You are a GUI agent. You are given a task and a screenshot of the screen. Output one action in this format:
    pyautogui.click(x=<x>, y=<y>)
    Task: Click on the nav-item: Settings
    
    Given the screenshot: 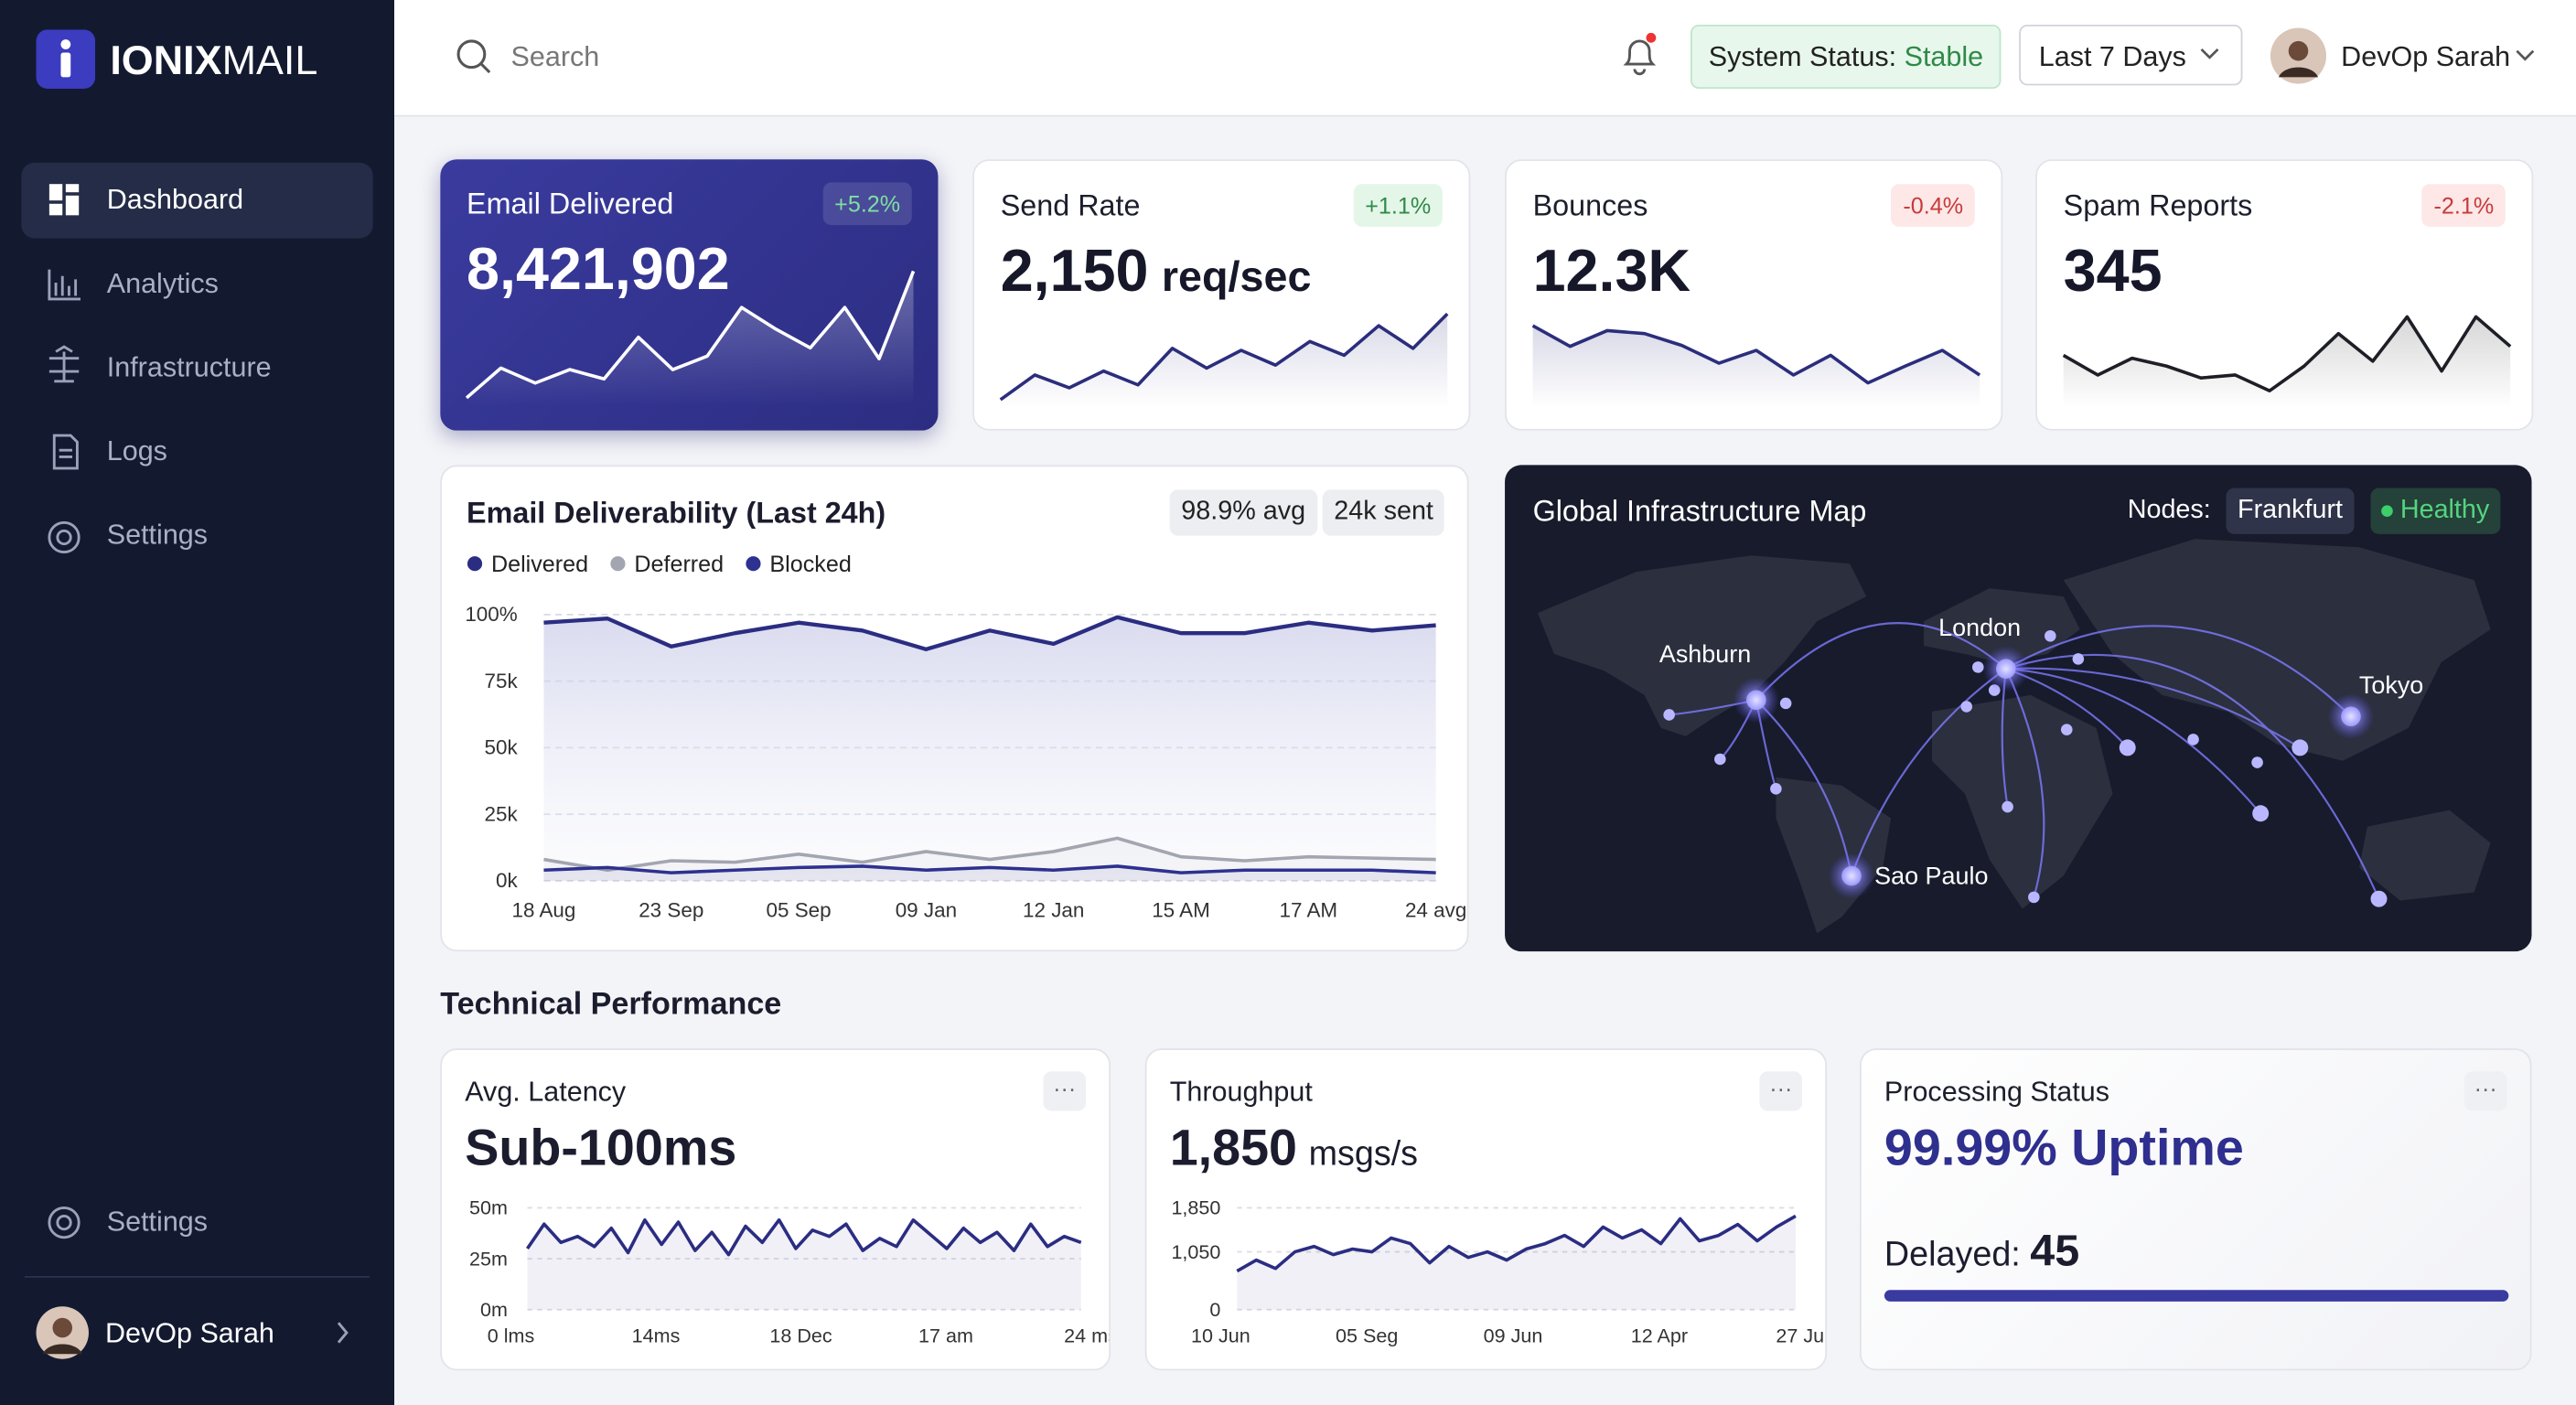 What is the action you would take?
    pyautogui.click(x=158, y=535)
    